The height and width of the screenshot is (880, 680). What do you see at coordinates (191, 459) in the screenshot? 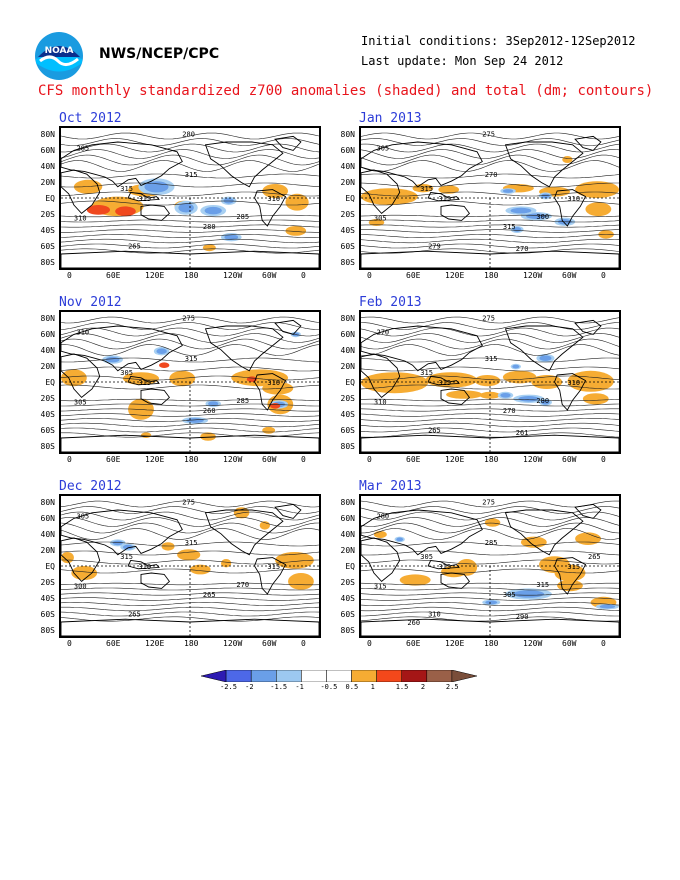
I see `lon-label: 180` at bounding box center [191, 459].